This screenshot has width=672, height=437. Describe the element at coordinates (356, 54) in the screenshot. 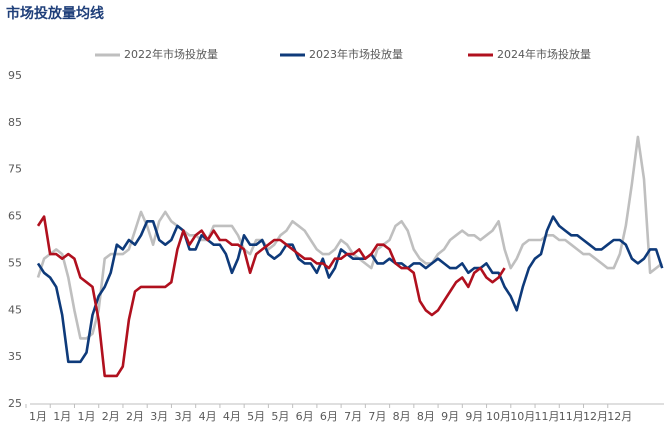

I see `legend-label: 2023年市场投放量` at that location.